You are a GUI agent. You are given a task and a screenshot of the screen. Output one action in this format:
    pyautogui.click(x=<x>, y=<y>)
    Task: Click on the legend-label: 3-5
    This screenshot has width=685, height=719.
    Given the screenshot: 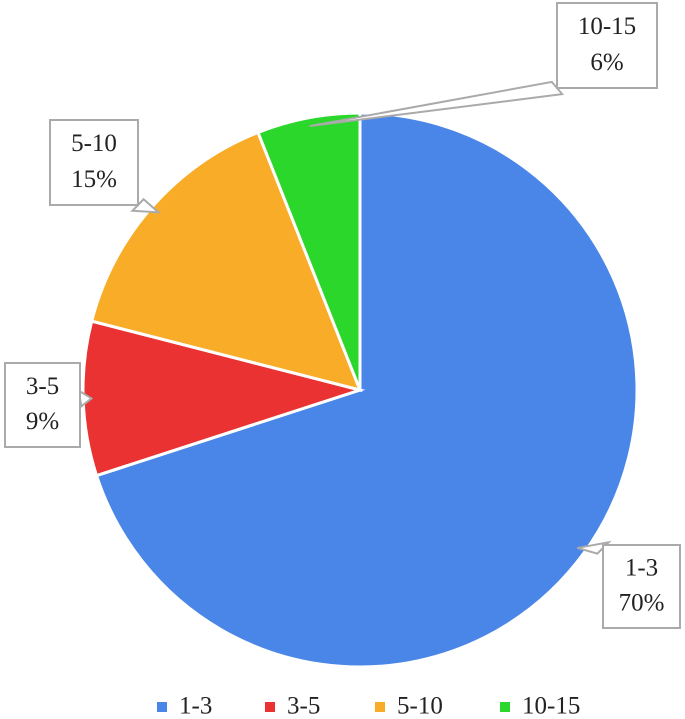 What is the action you would take?
    pyautogui.click(x=303, y=706)
    